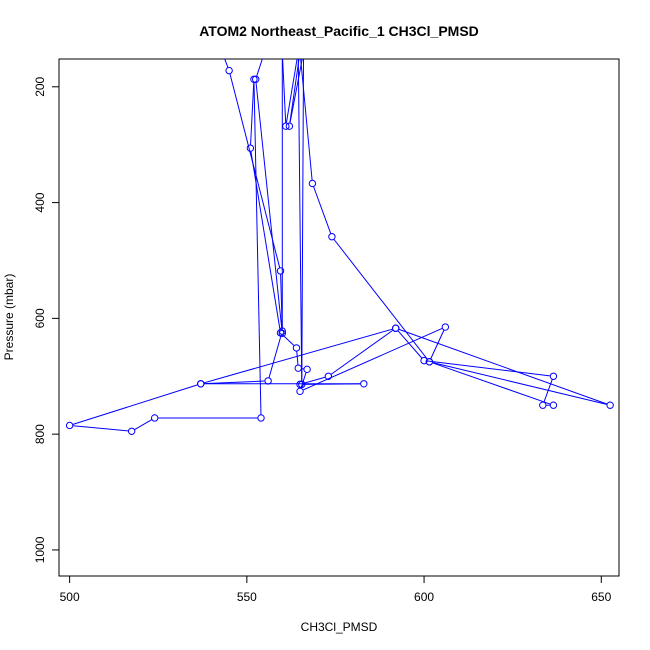 This screenshot has width=650, height=650. What do you see at coordinates (339, 31) in the screenshot?
I see `chart-title: ATOM2 Northeast_Pacific_1 CH3Cl_PMSD` at bounding box center [339, 31].